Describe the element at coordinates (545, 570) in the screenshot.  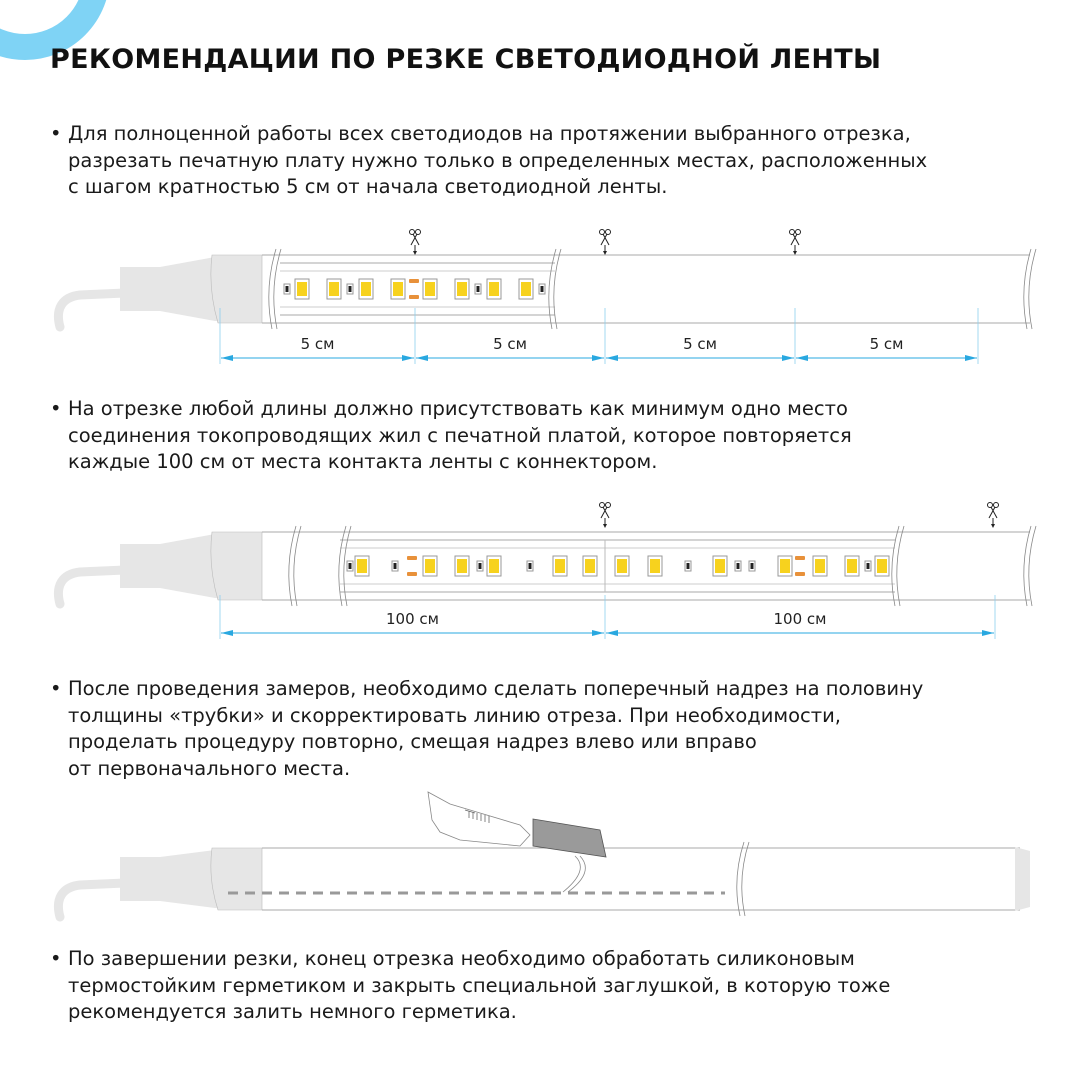
I see `connection-point-diagram: 100 см 100 см` at that location.